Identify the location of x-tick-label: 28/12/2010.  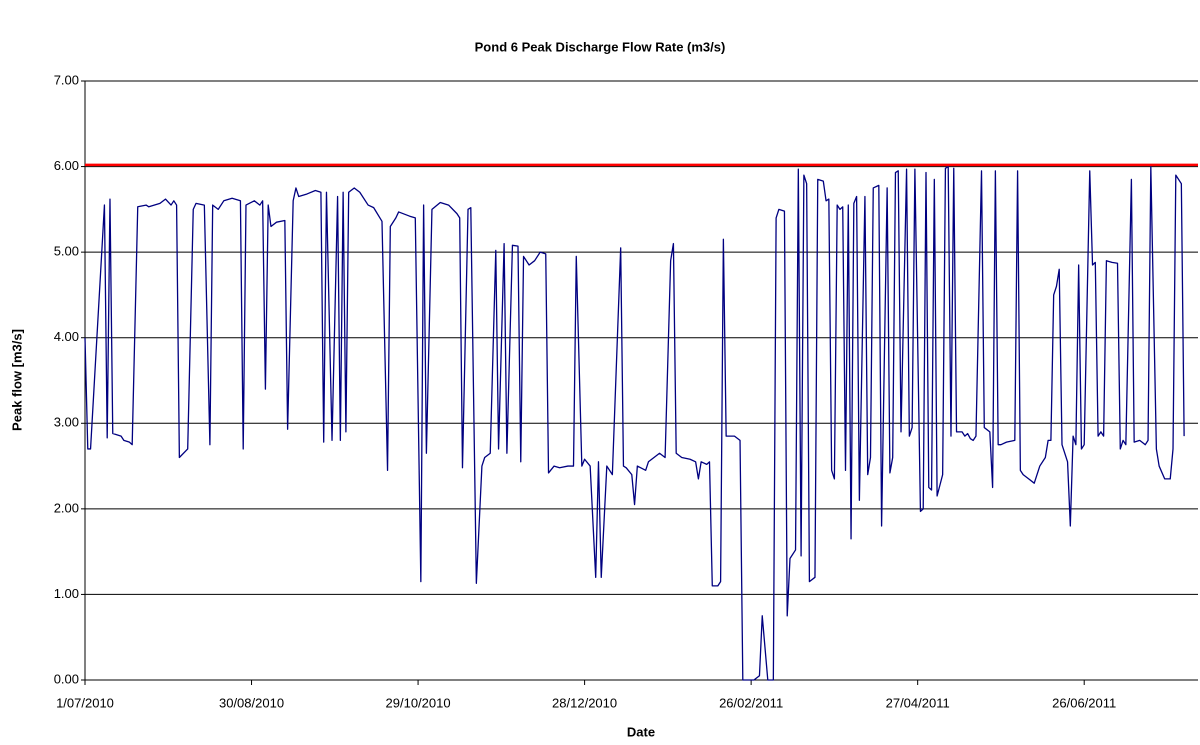
(584, 702).